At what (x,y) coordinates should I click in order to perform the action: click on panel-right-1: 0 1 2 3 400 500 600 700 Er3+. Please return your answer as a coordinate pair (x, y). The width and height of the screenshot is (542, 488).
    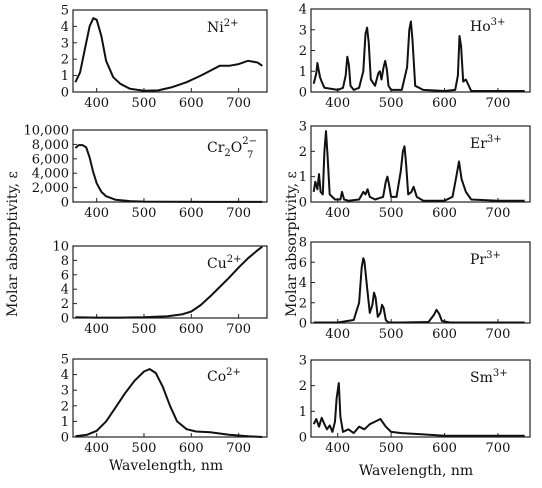
    Looking at the image, I should click on (415, 170).